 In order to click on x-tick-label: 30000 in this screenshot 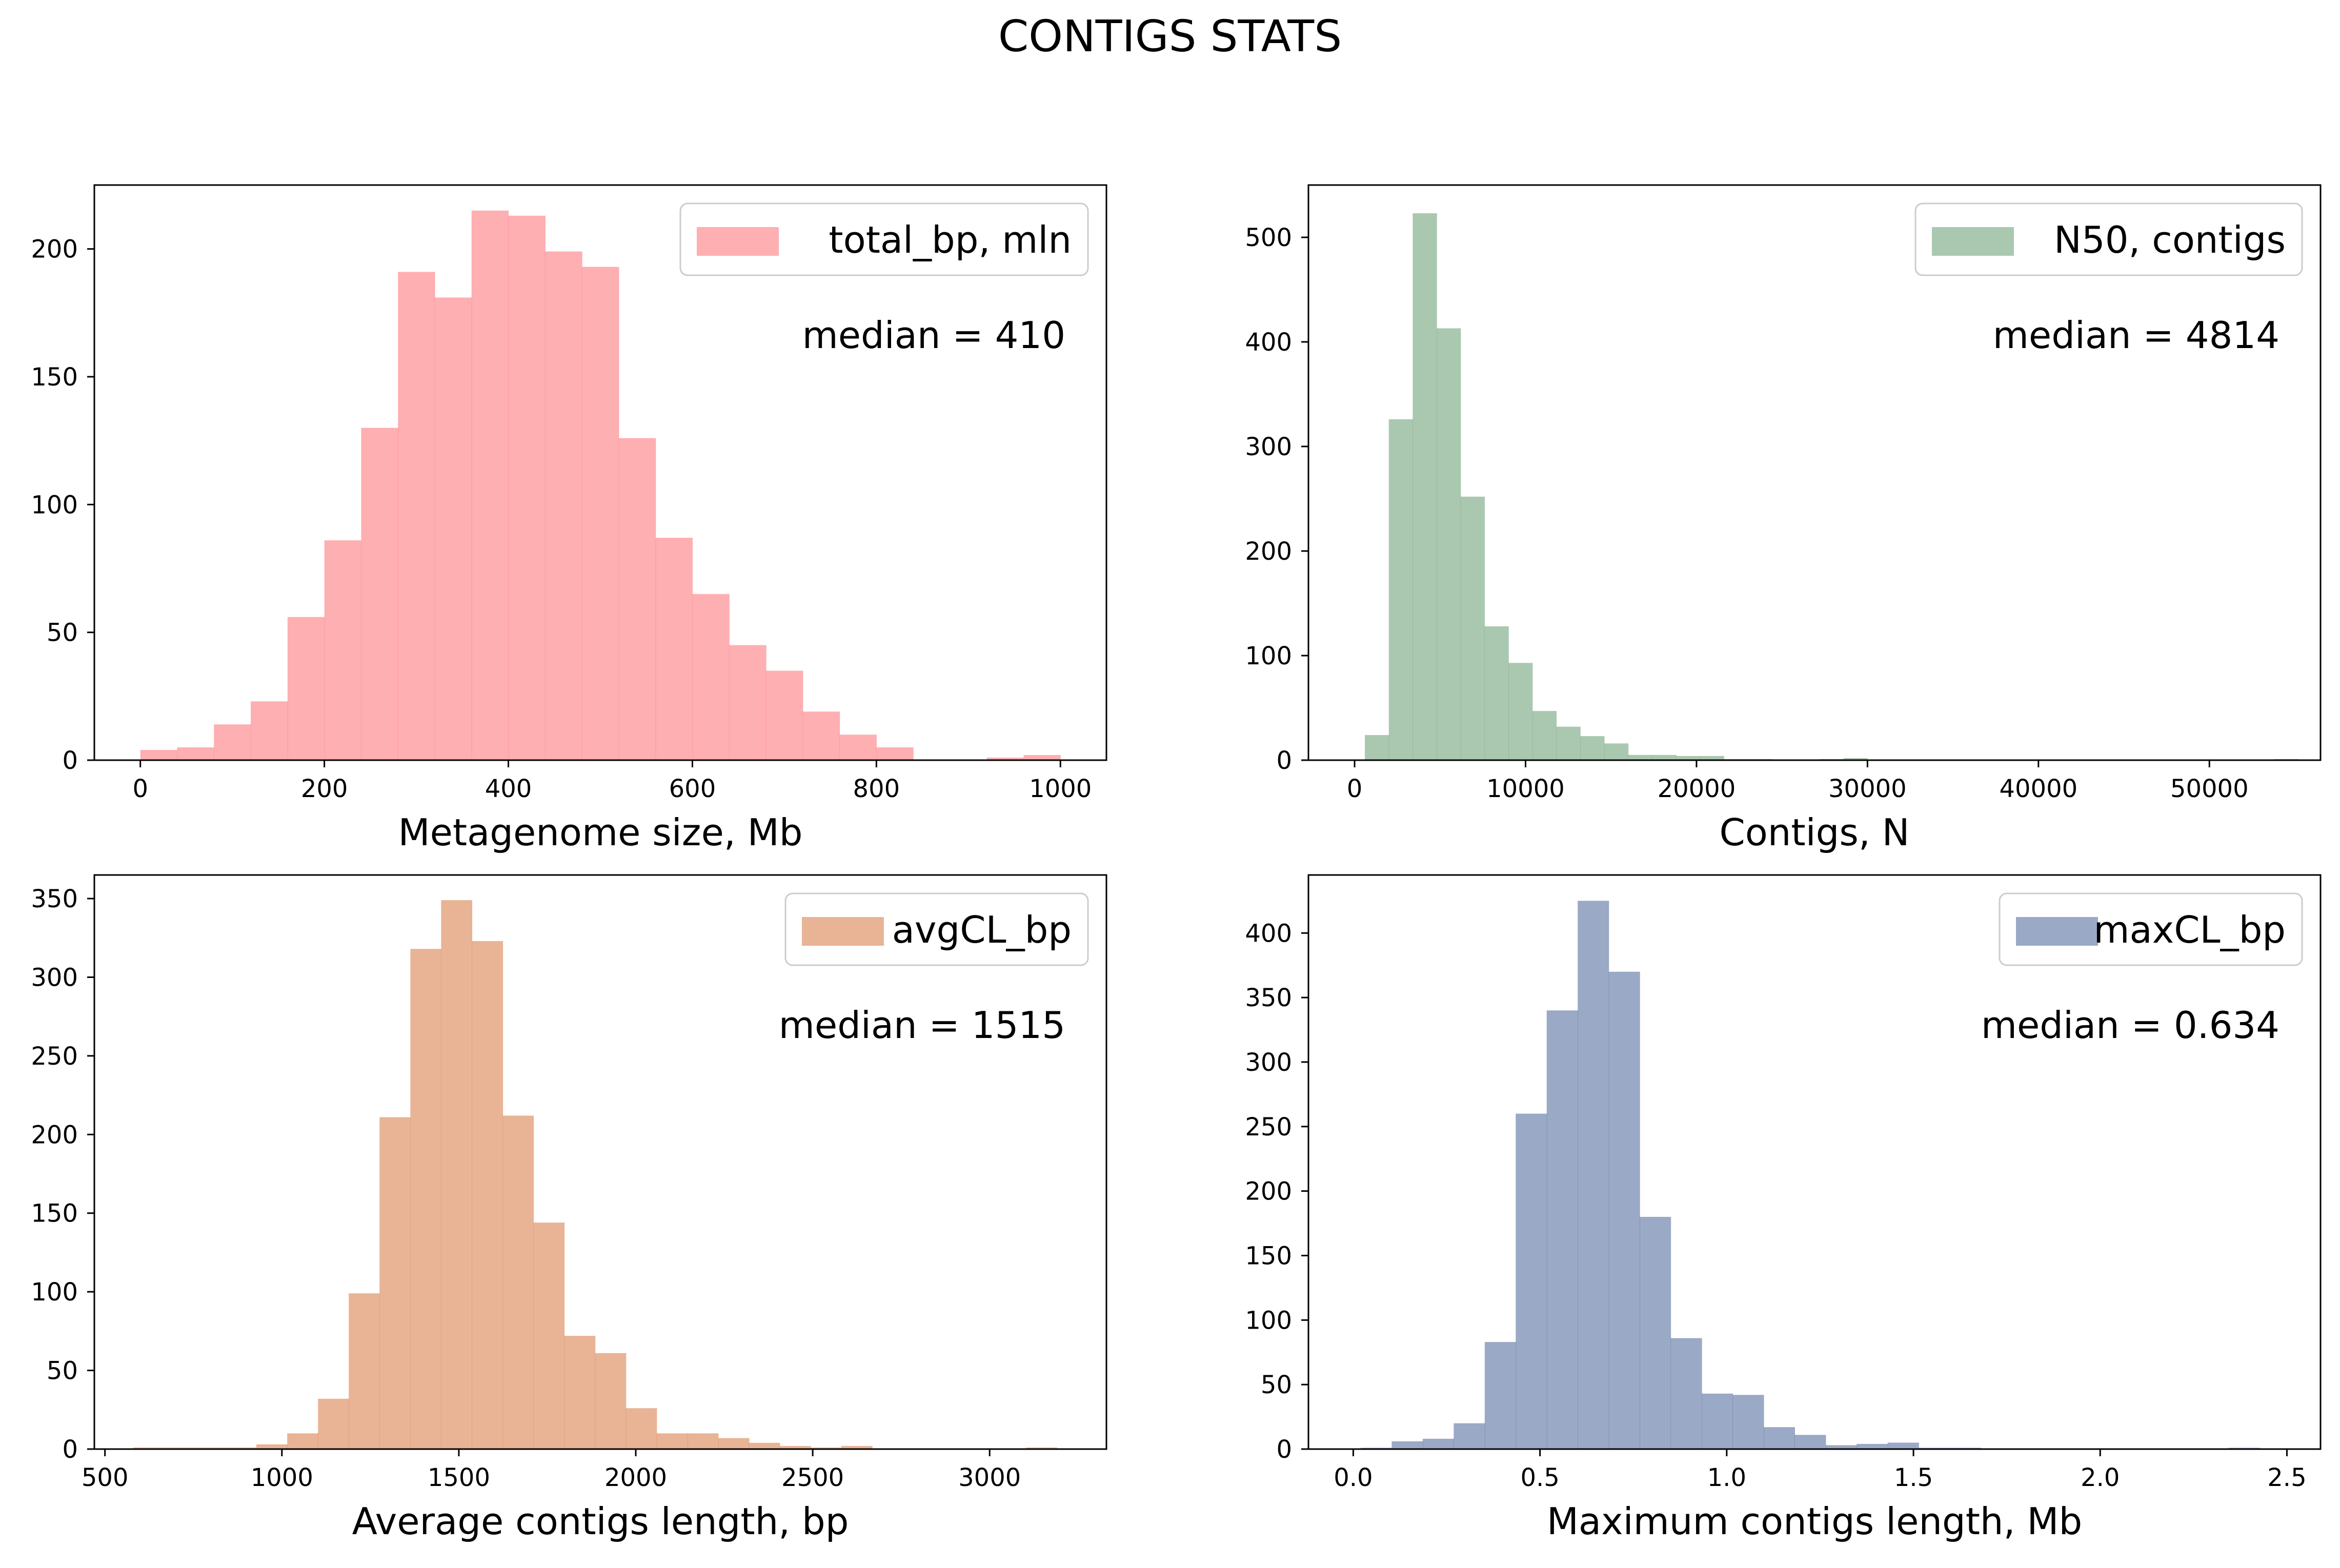, I will do `click(1867, 789)`.